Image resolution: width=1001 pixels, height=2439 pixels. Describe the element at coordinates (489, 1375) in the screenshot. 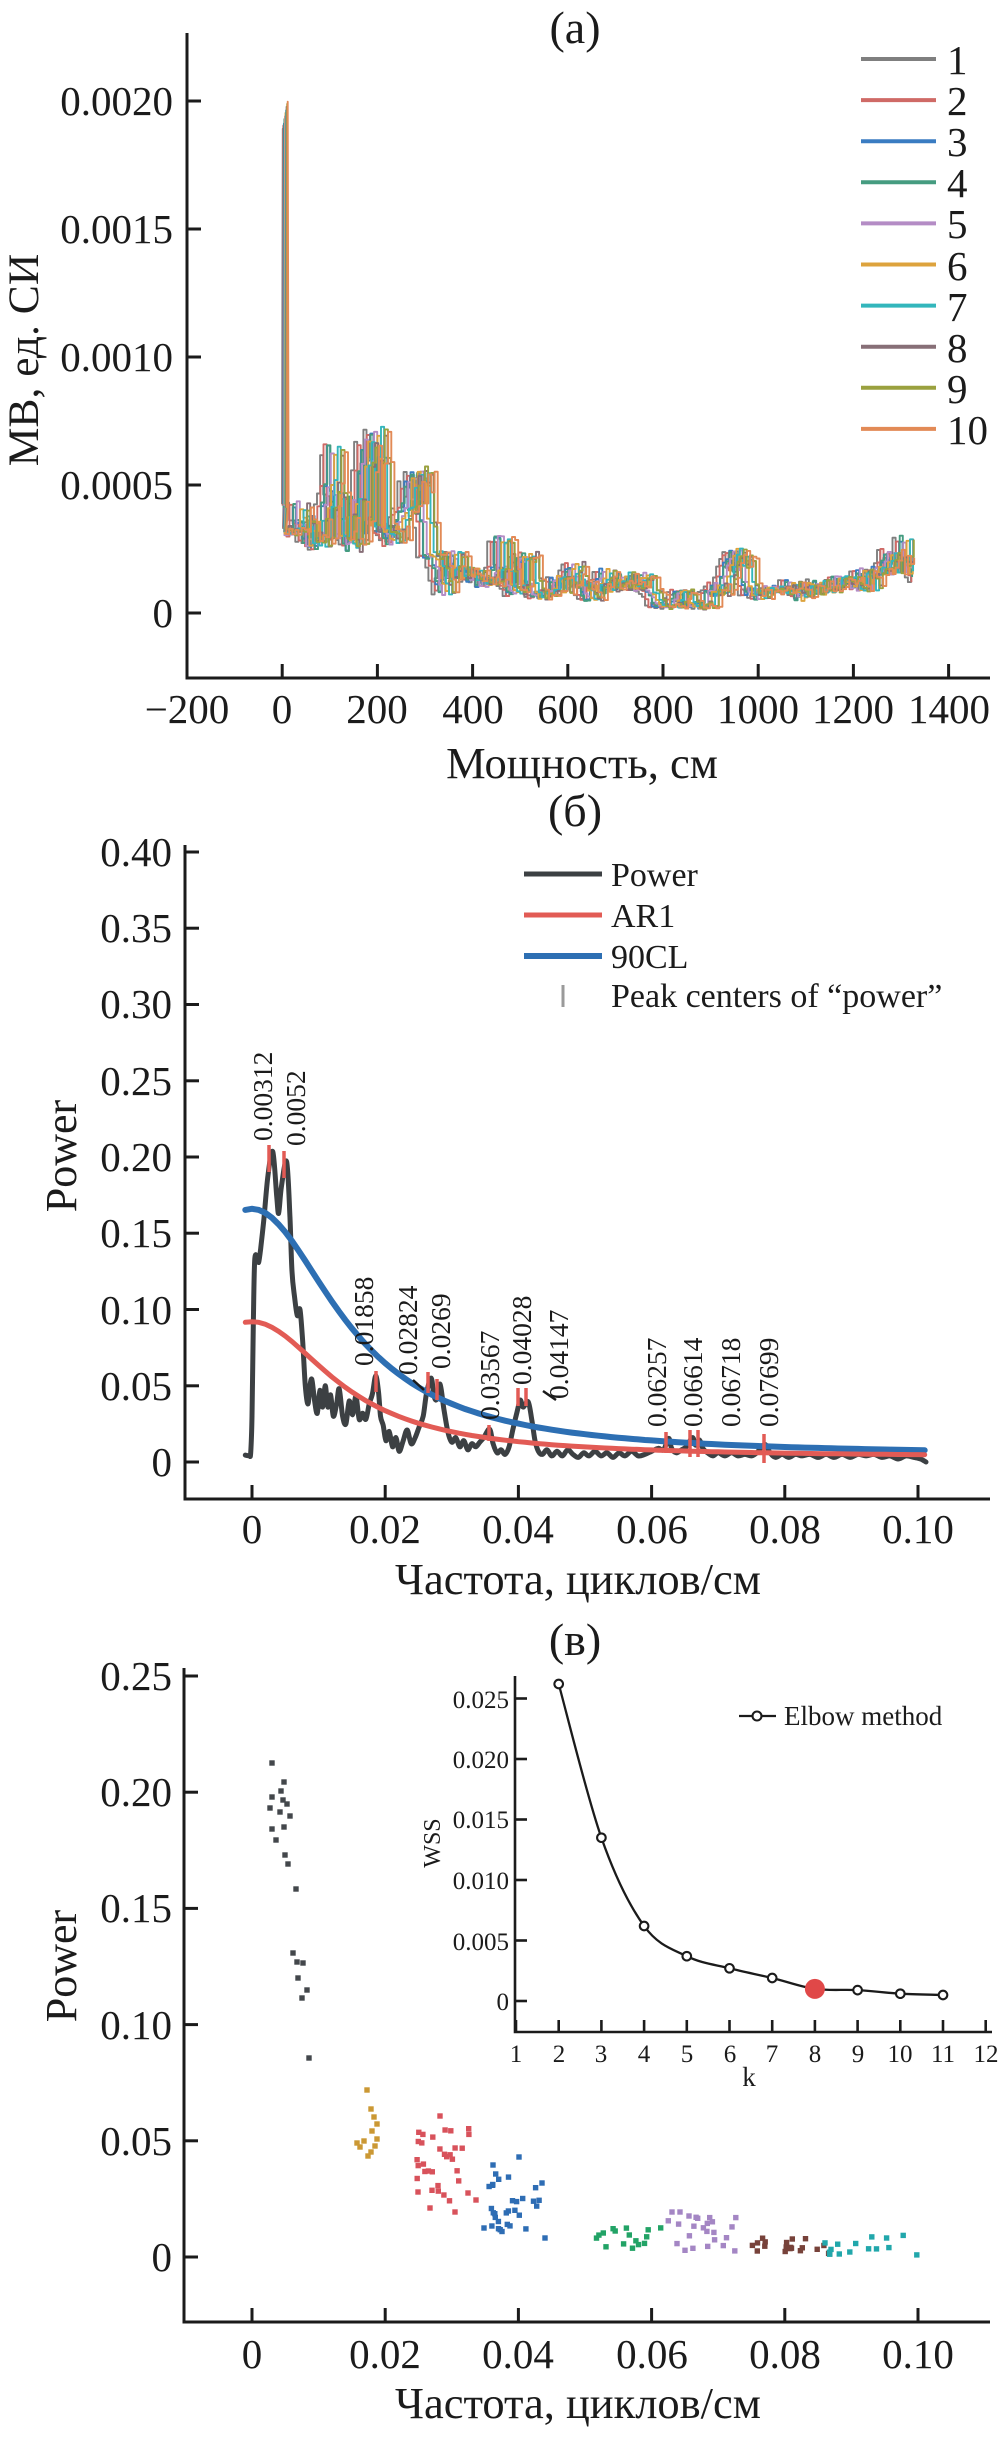

I see `svg-text: 0.03567` at that location.